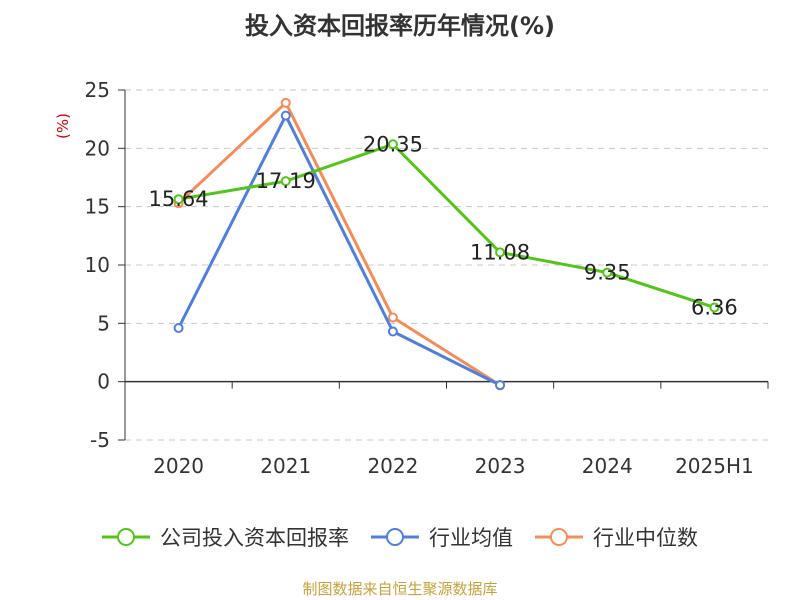  What do you see at coordinates (97, 90) in the screenshot?
I see `y-tick-label: 25` at bounding box center [97, 90].